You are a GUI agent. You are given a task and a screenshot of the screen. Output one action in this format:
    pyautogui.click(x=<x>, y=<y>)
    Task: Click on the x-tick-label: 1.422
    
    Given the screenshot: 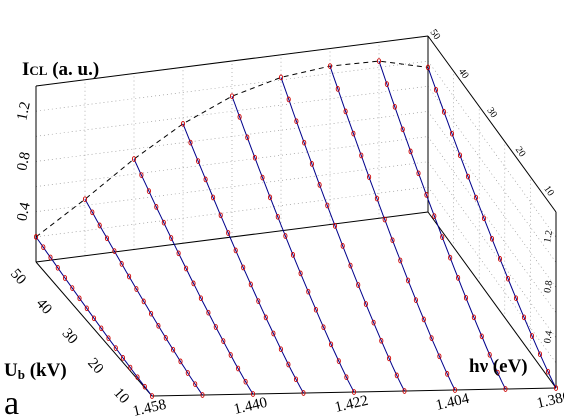 What is the action you would take?
    pyautogui.click(x=351, y=404)
    